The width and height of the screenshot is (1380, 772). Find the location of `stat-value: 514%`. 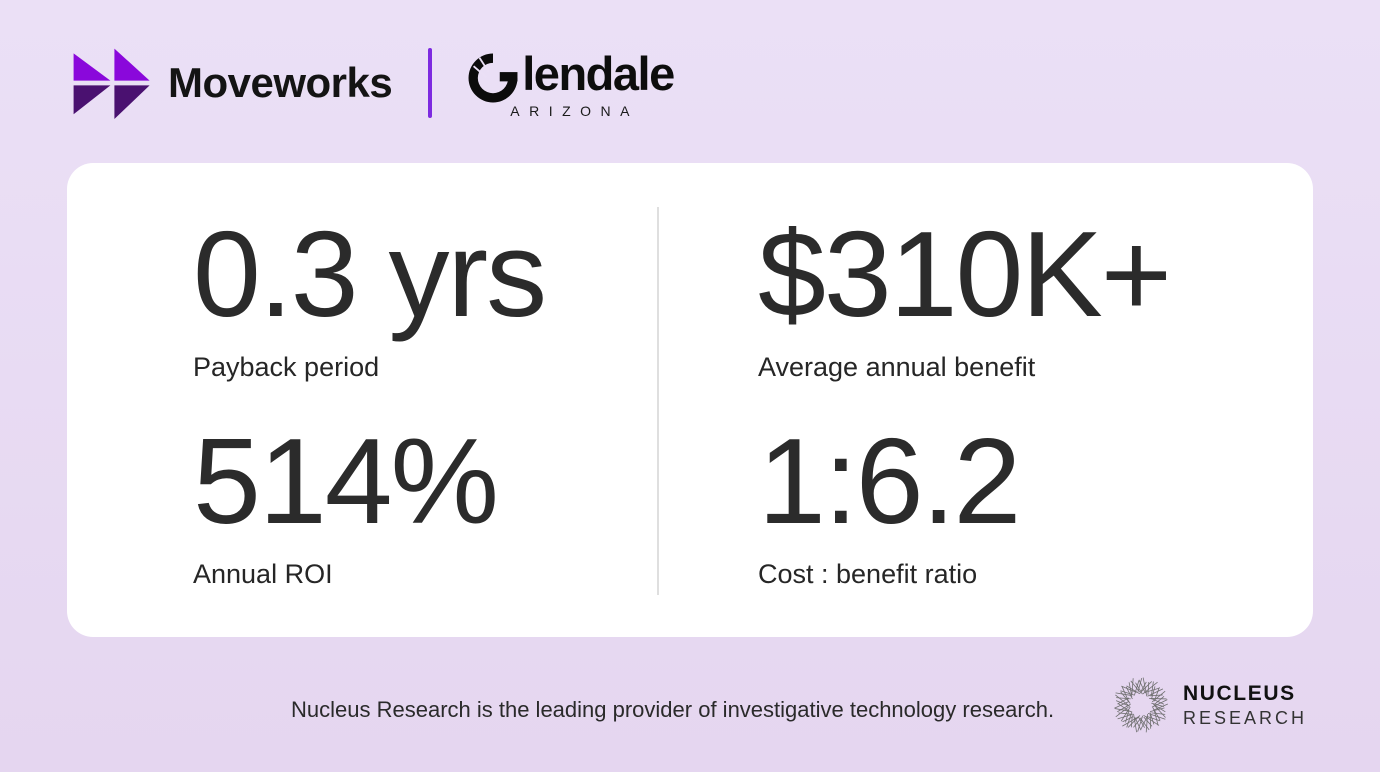

stat-value: 514% is located at coordinates (346, 481).